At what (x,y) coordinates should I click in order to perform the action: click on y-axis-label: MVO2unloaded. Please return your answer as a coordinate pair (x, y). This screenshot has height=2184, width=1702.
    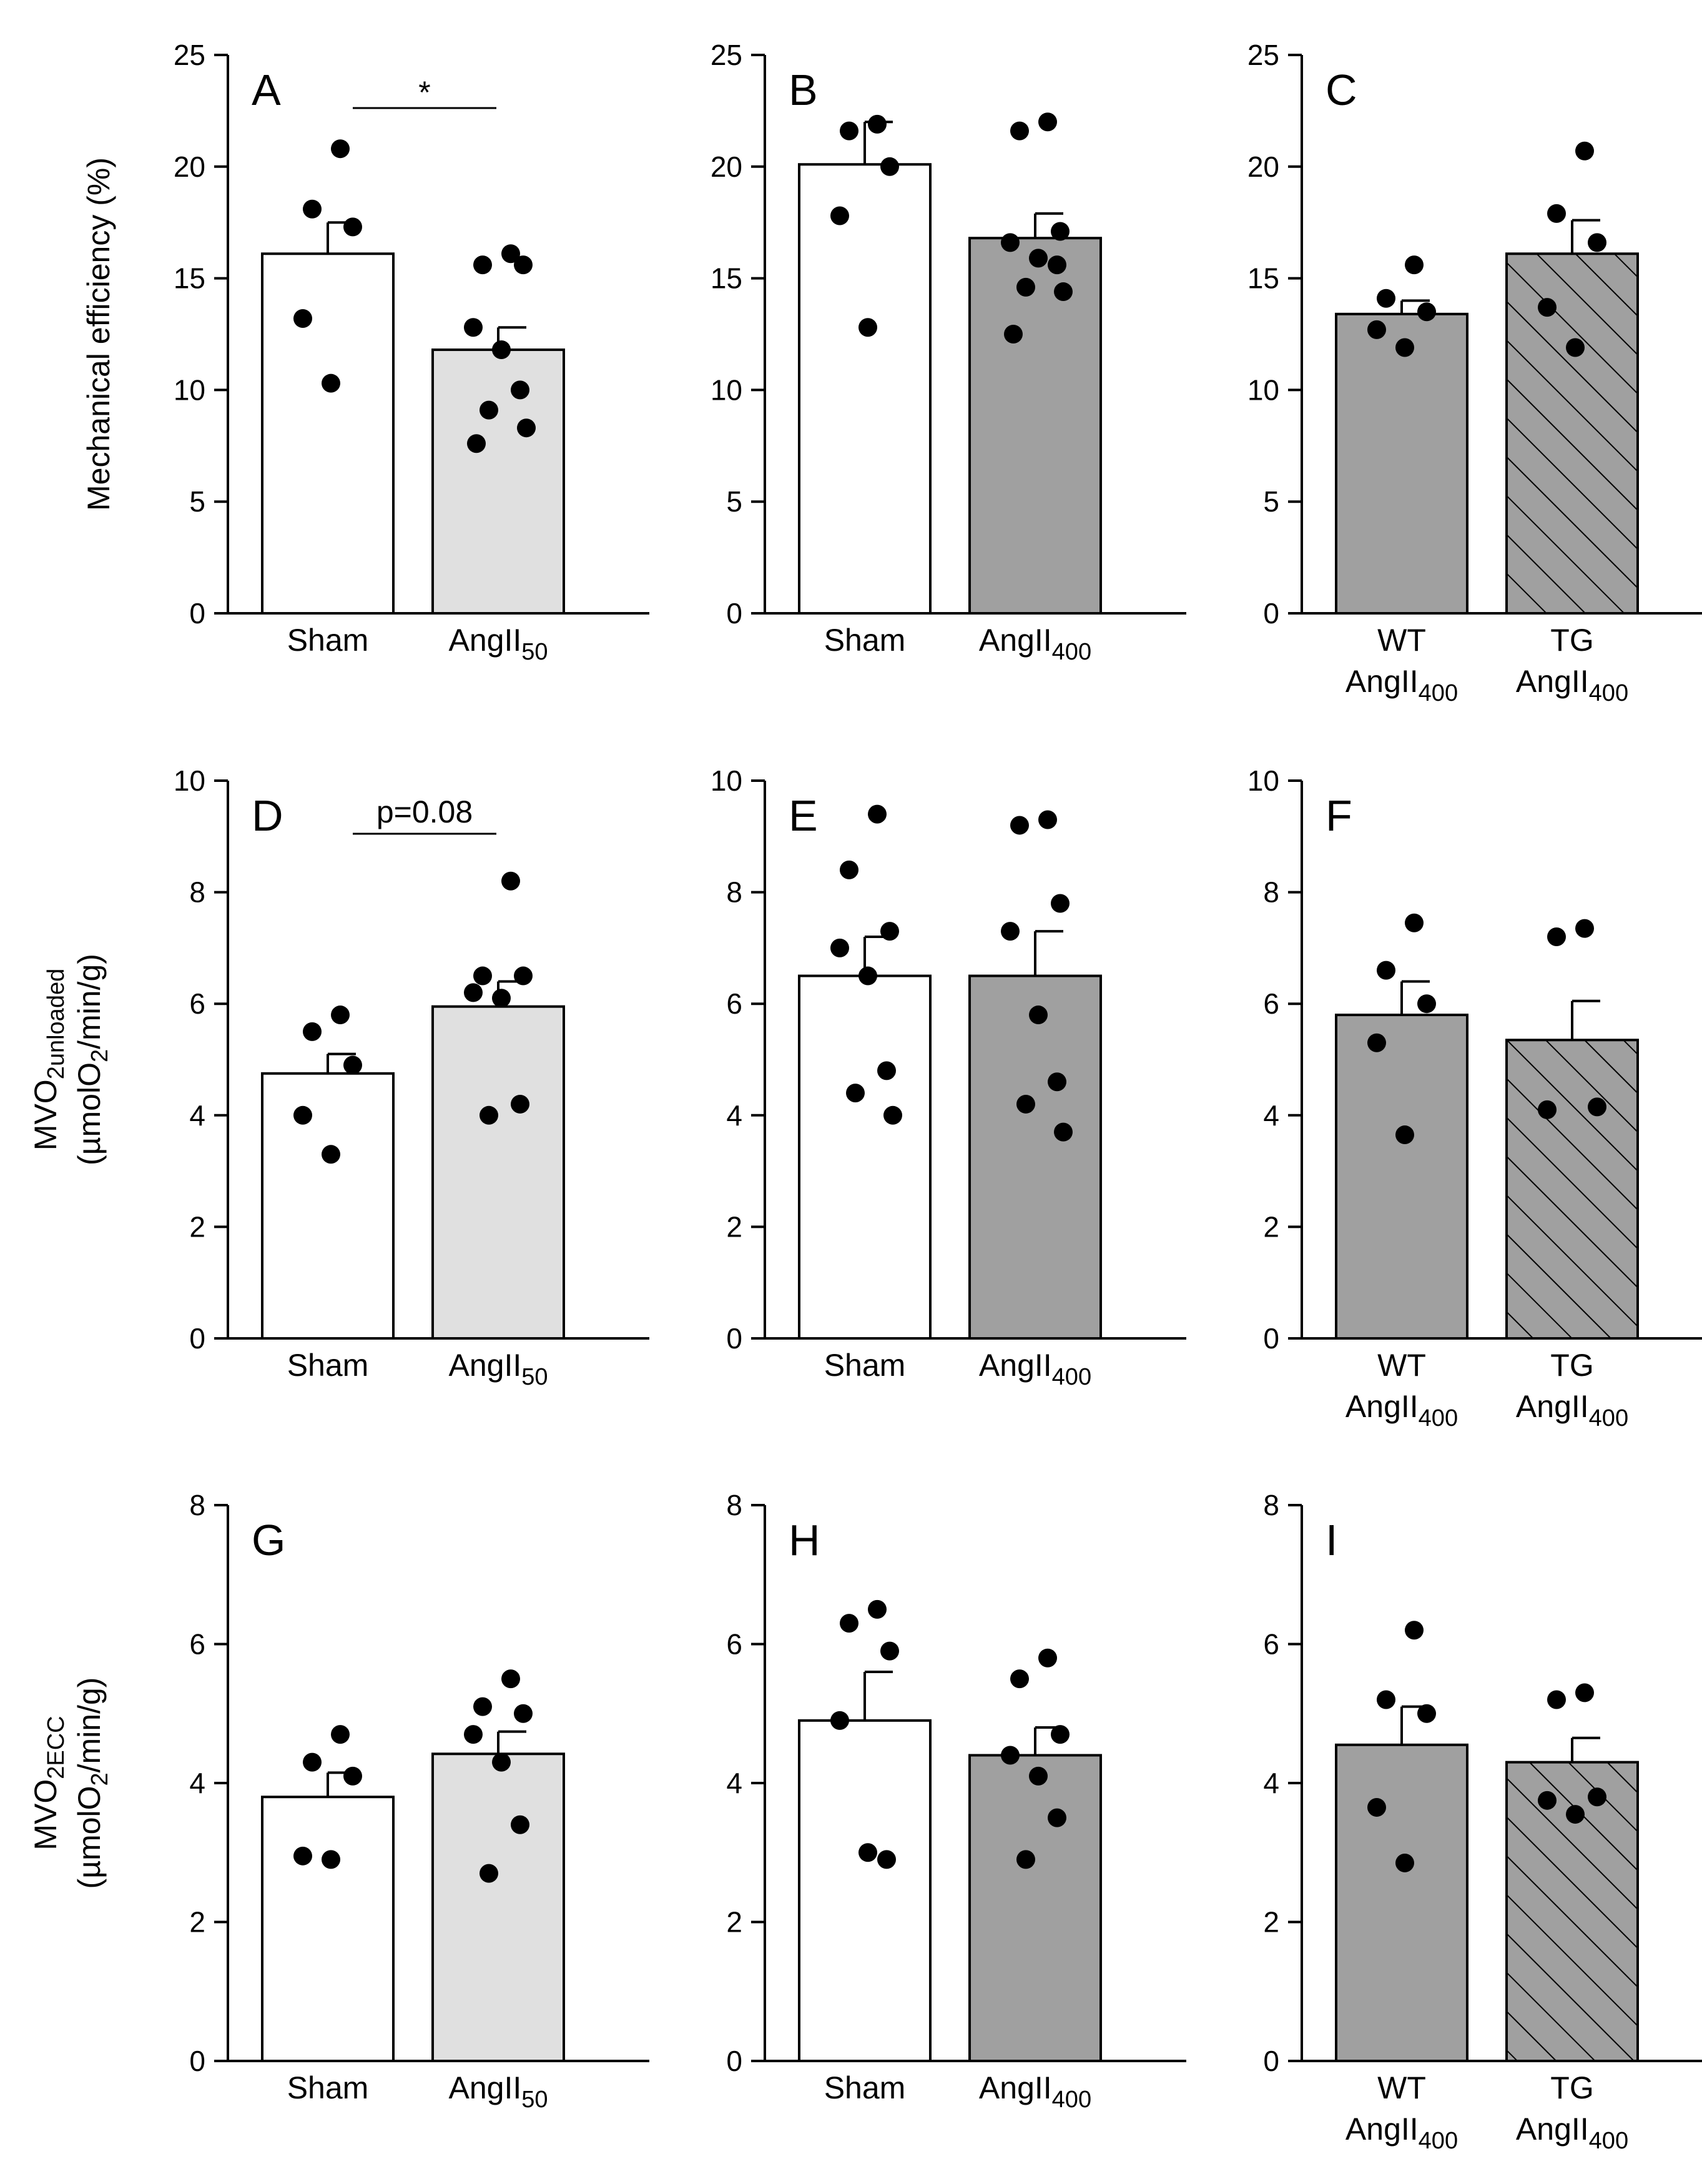
    Looking at the image, I should click on (48, 1059).